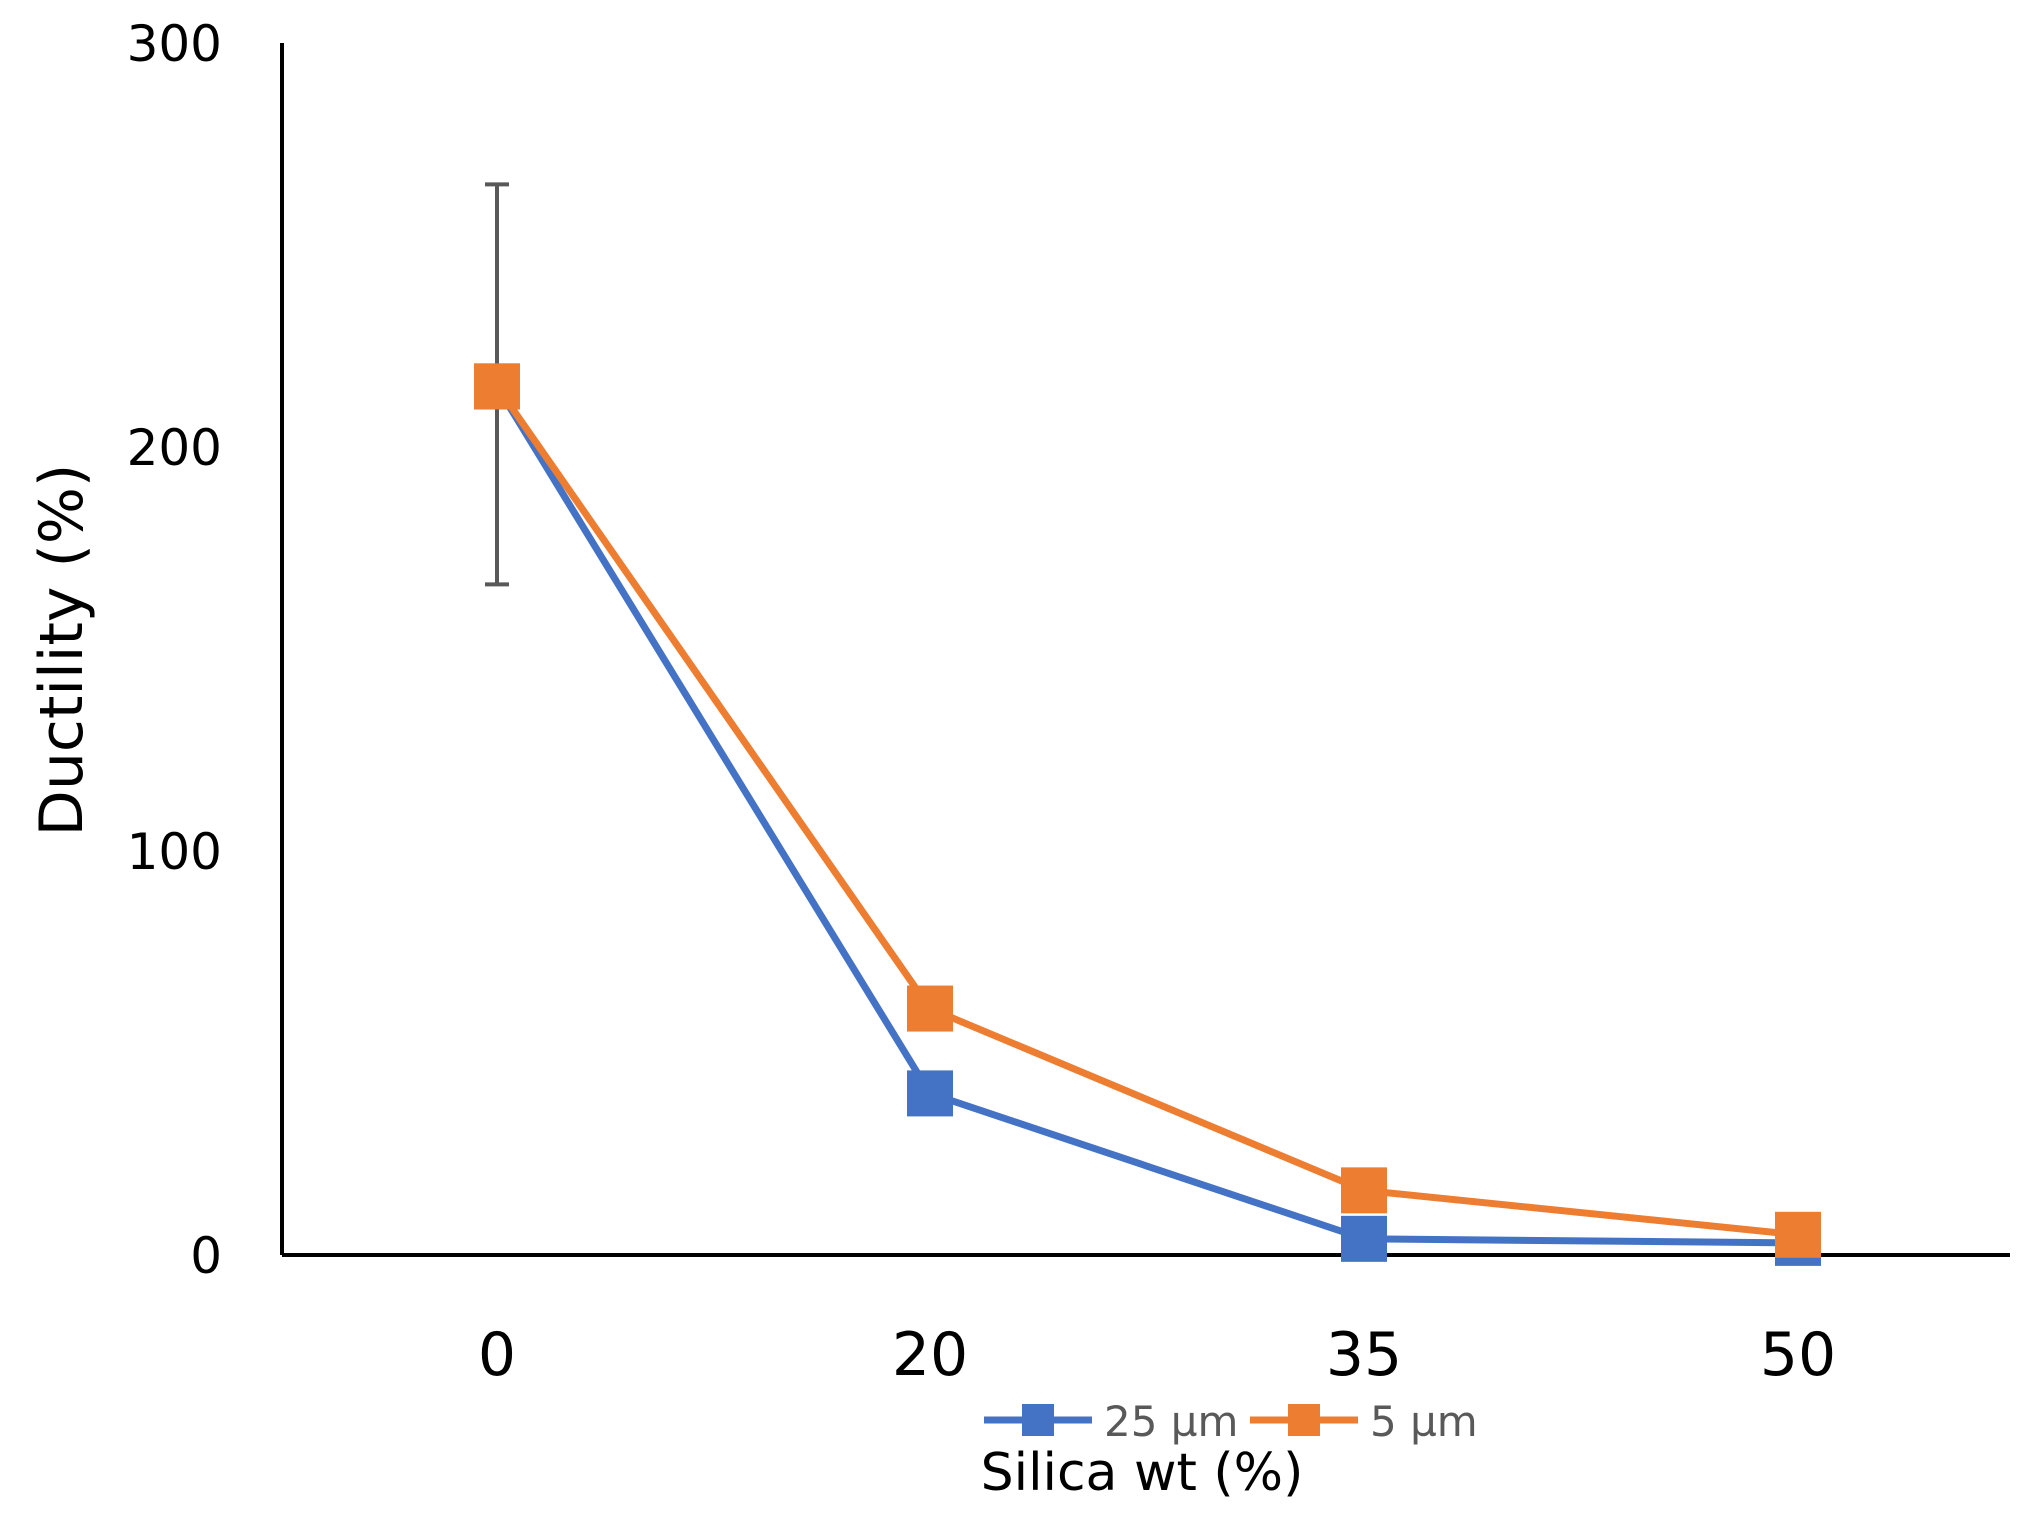 This screenshot has height=1518, width=2044. I want to click on x-tick-labels: 0 20 35 50, so click(1157, 1355).